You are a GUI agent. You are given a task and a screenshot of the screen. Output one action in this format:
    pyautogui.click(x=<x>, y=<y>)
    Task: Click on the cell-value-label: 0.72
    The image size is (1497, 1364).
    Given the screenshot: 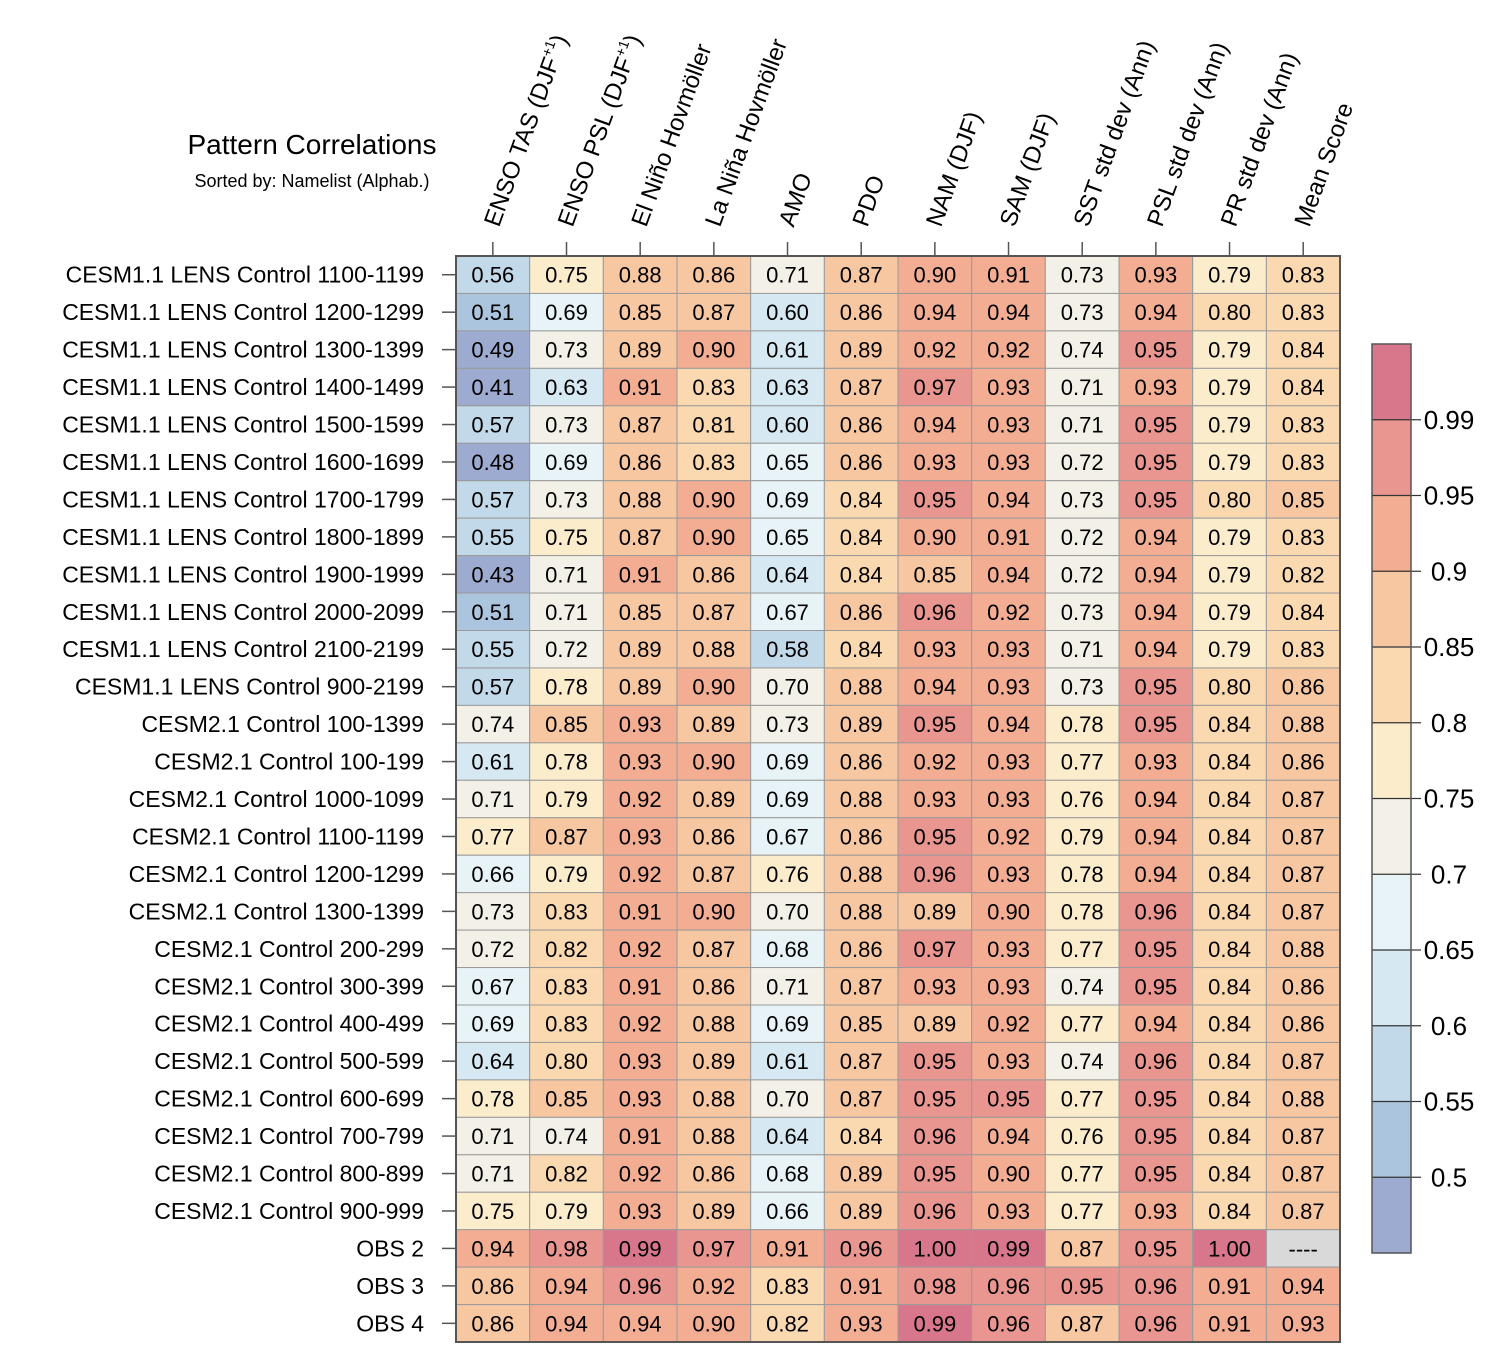 What is the action you would take?
    pyautogui.click(x=1082, y=574)
    